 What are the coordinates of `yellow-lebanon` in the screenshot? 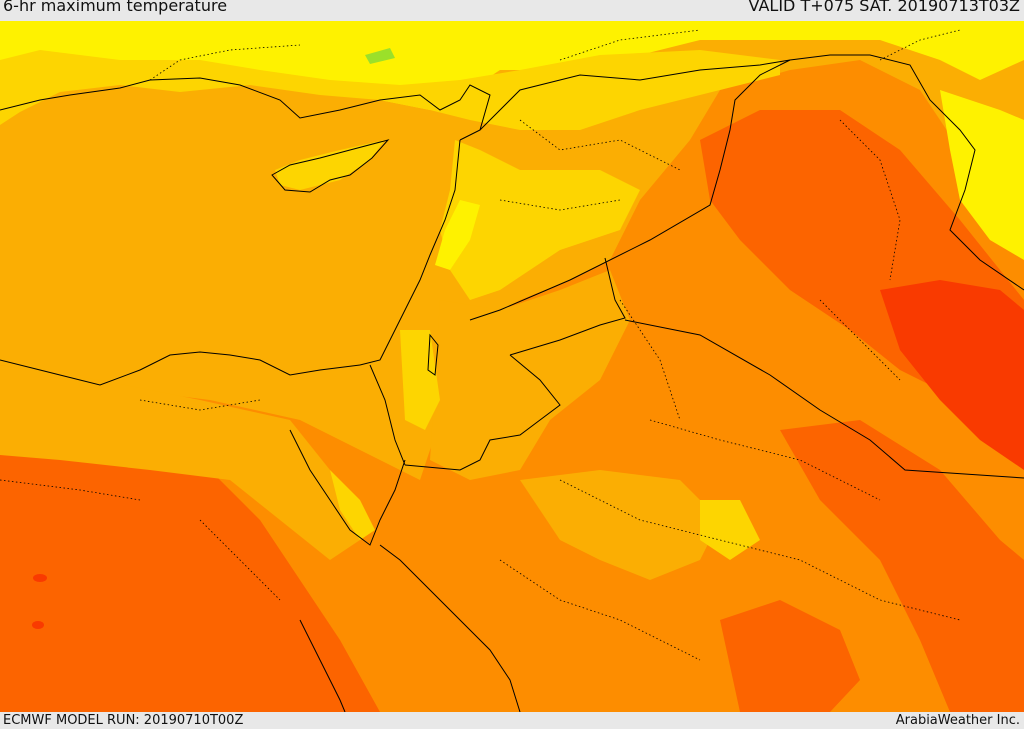 It's located at (457, 235).